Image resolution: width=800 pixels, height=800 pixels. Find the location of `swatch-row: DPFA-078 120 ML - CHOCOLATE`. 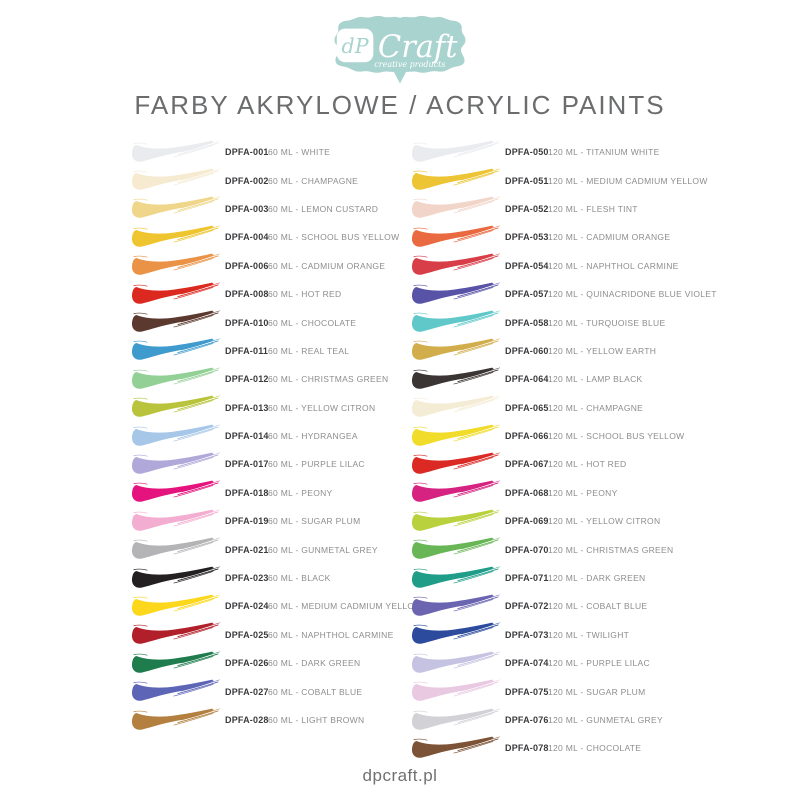

swatch-row: DPFA-078 120 ML - CHOCOLATE is located at coordinates (563, 748).